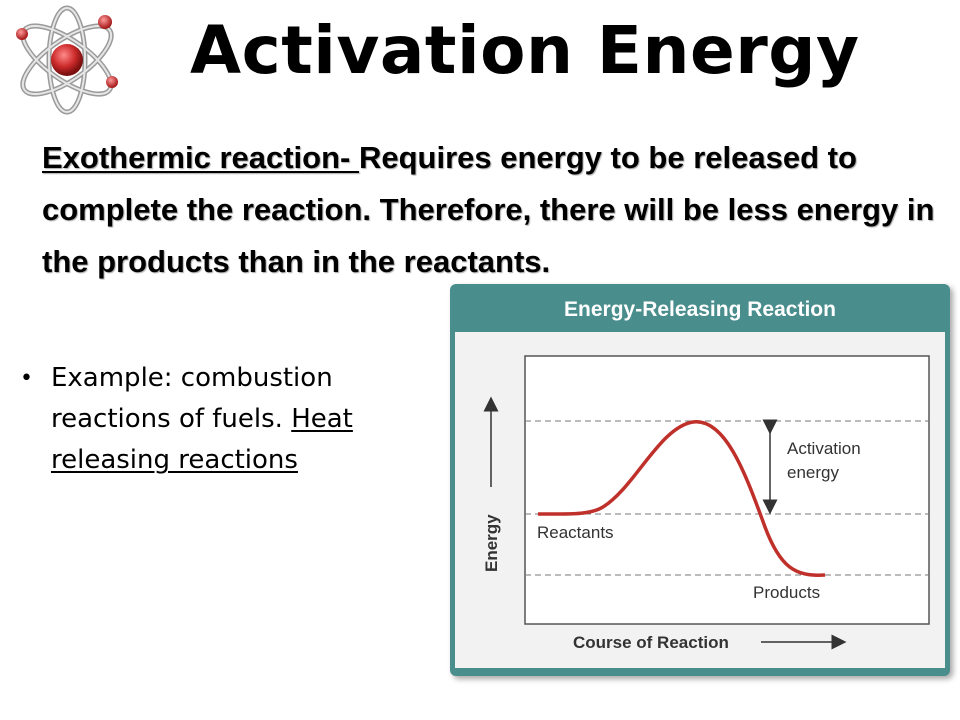 The height and width of the screenshot is (720, 960). I want to click on x-axis-label: Course of Reaction, so click(651, 642).